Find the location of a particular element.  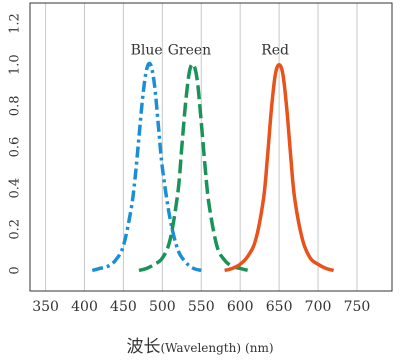

series-label-green: Green is located at coordinates (189, 51).